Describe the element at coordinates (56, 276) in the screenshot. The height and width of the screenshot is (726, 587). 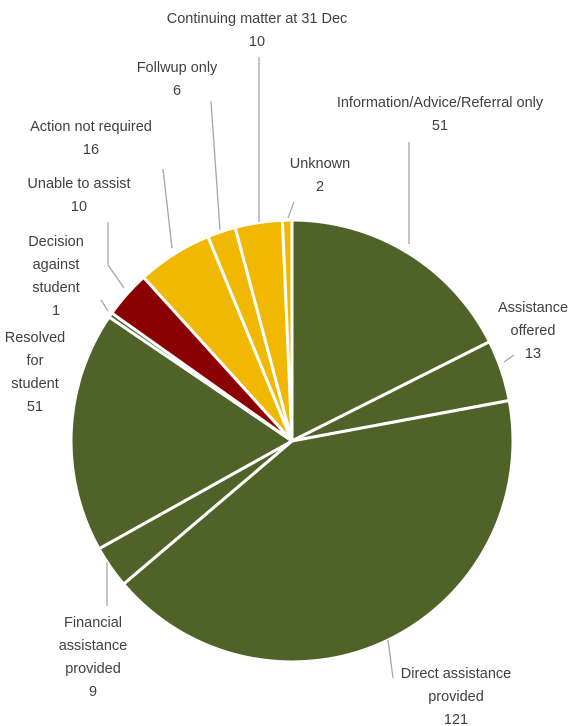
I see `data-label-decision-against-student: Decision against student 1` at that location.